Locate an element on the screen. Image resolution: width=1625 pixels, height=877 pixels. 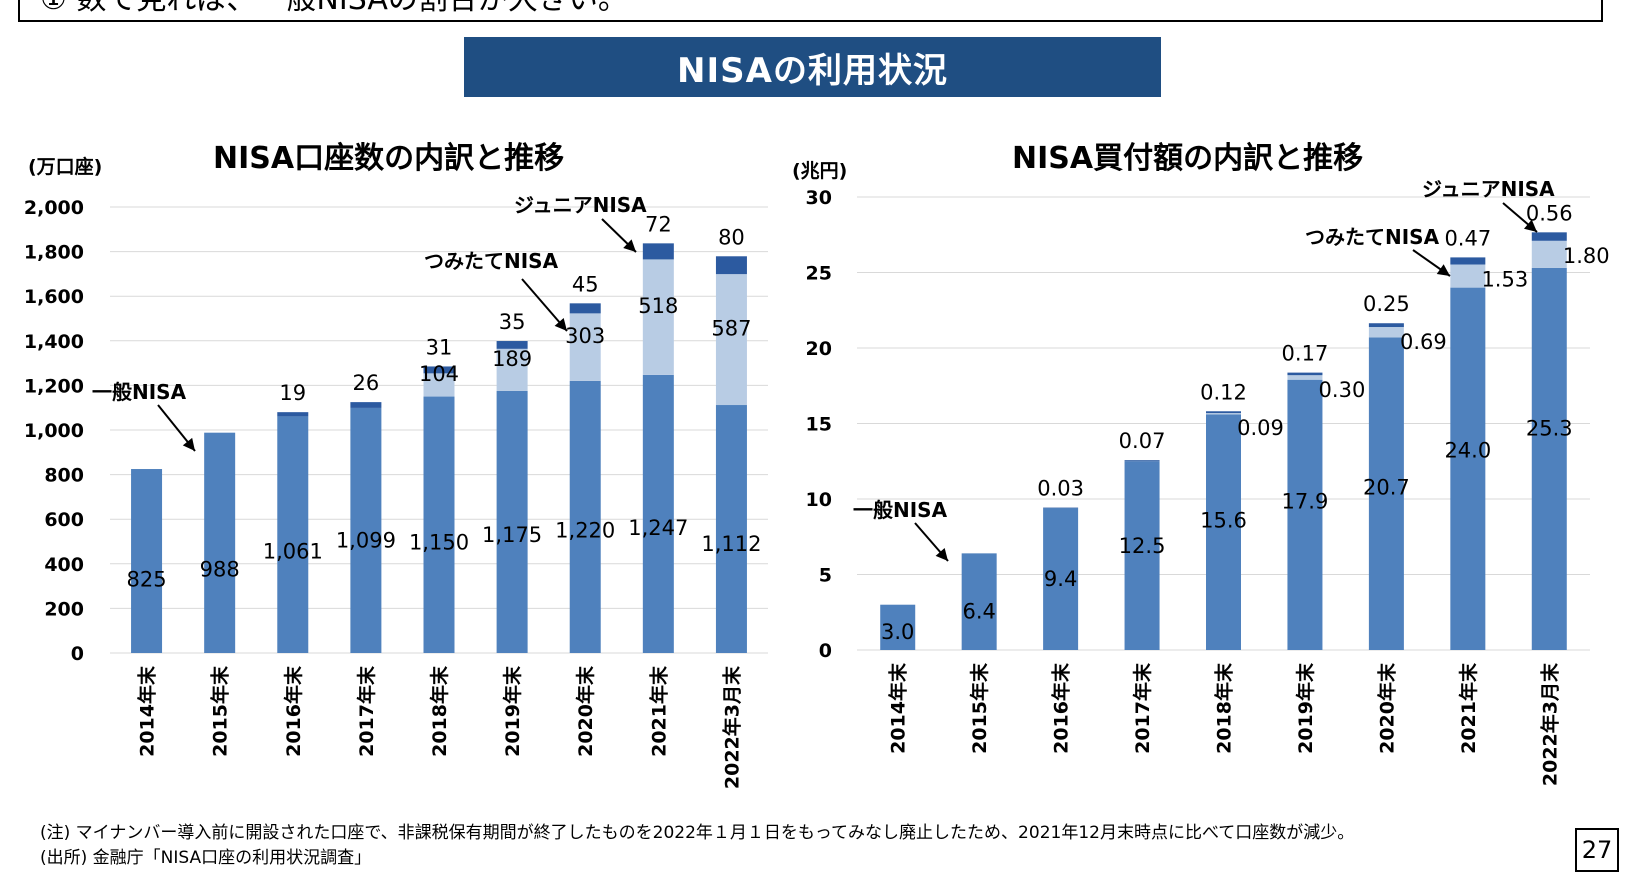
arrow-tsumitate is located at coordinates (544, 305).